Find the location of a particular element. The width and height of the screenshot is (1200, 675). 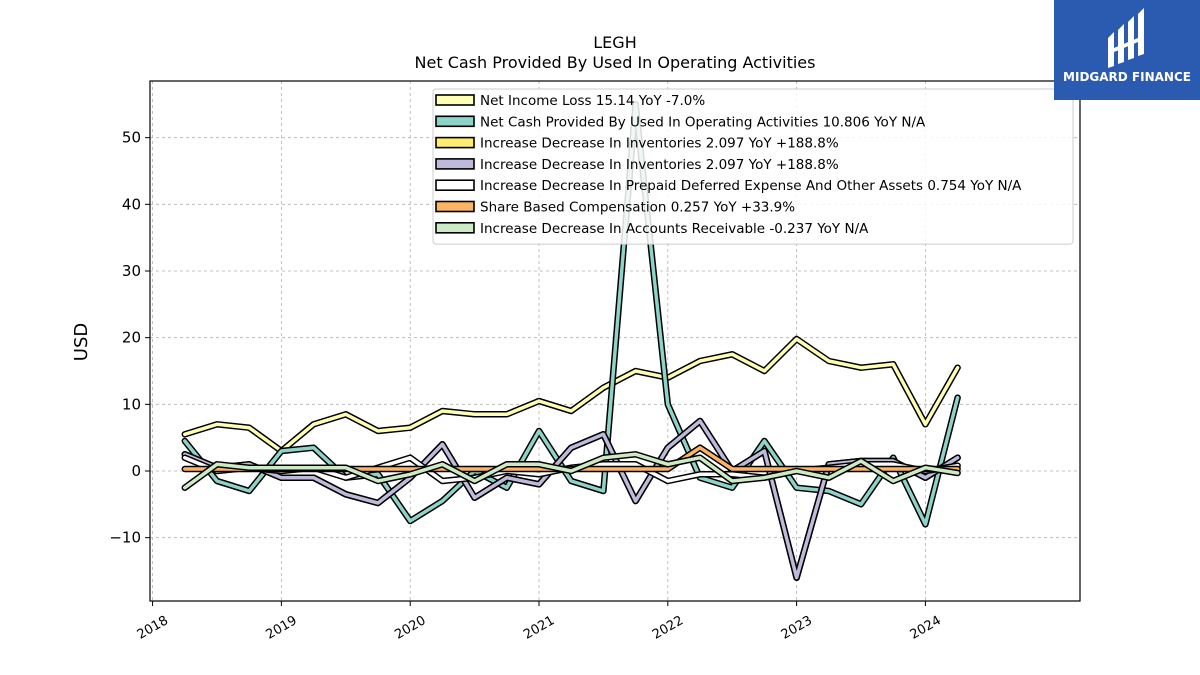

x-tick-label: 2019 is located at coordinates (282, 628).